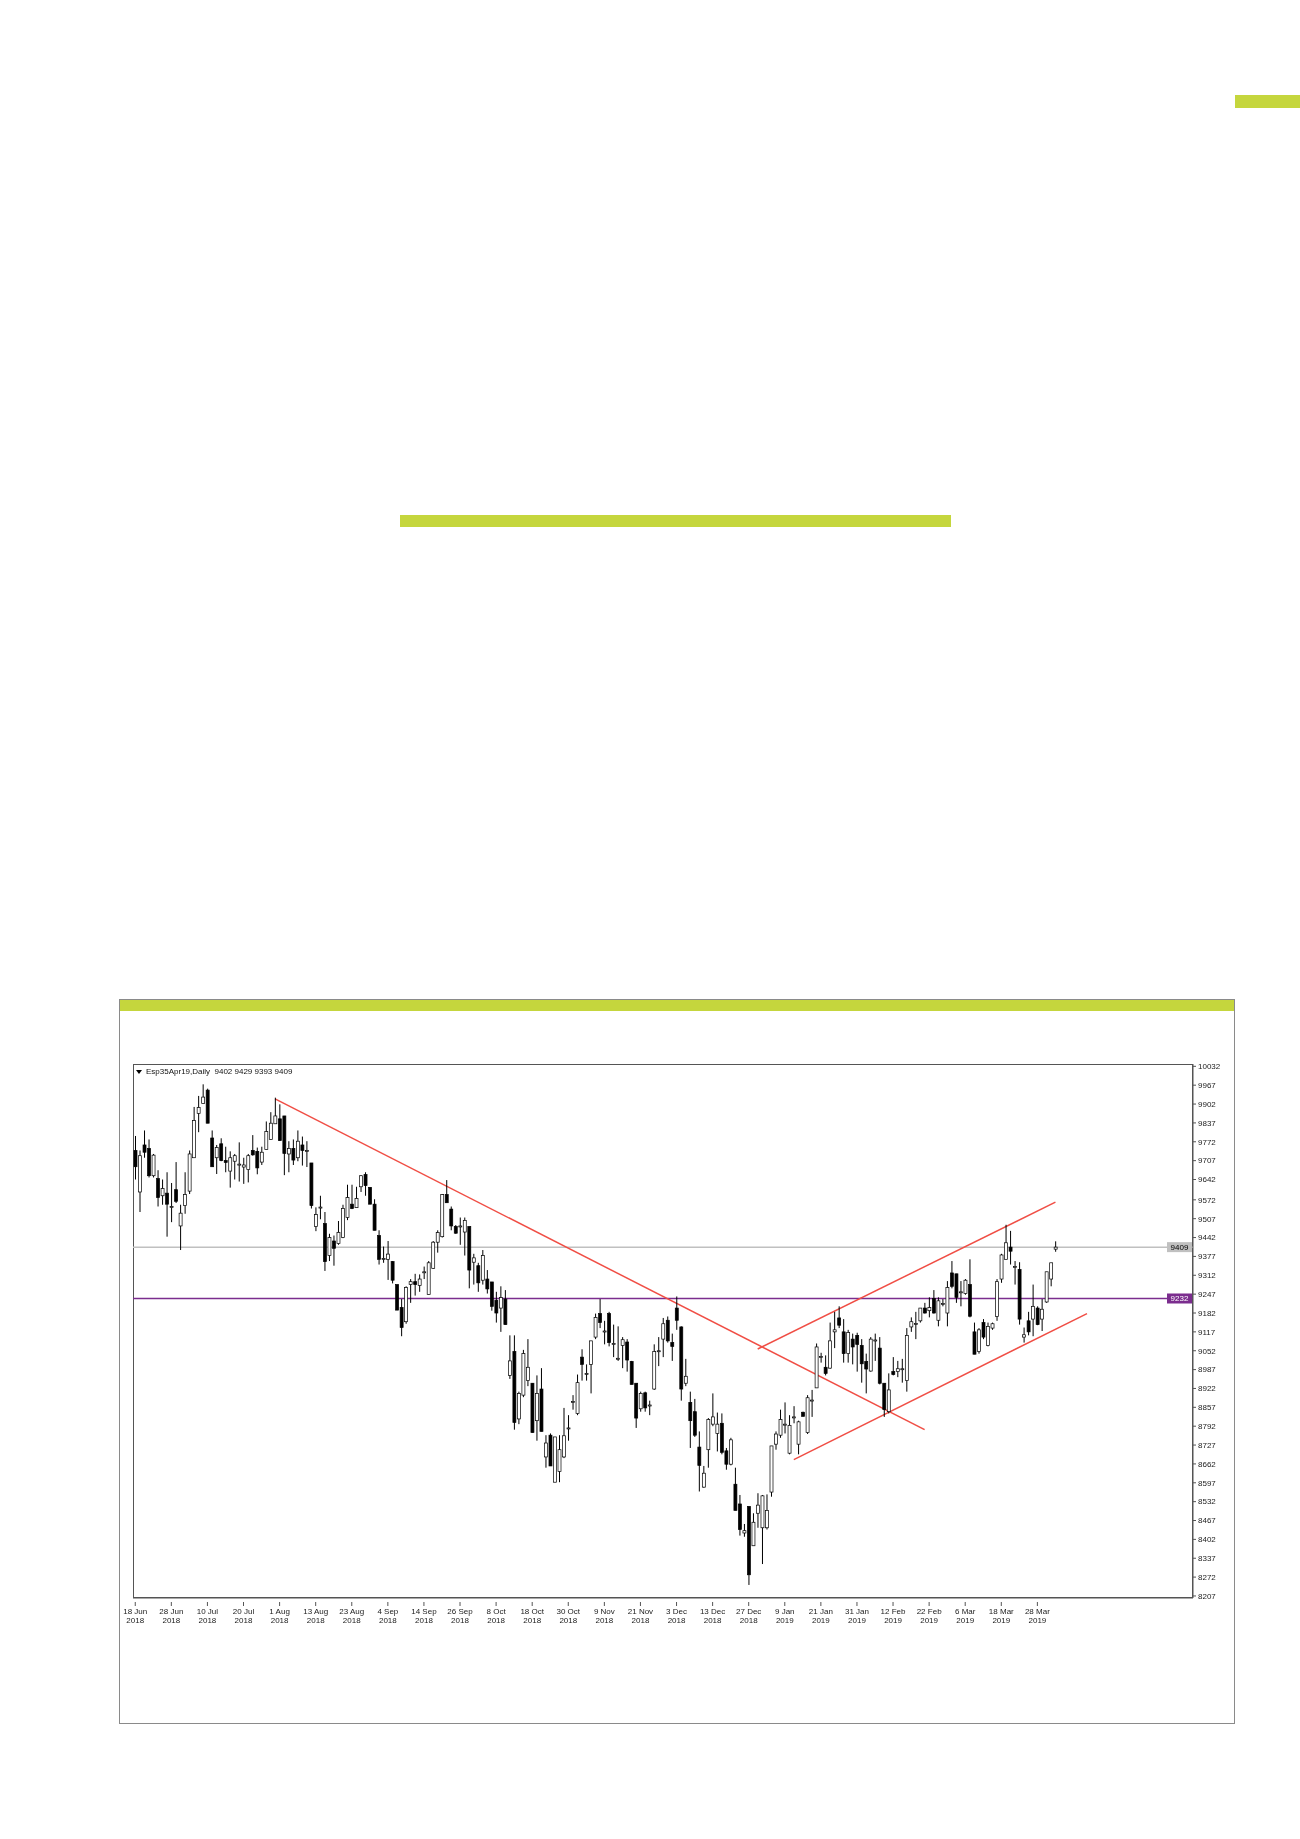  What do you see at coordinates (352, 1616) in the screenshot?
I see `x-tick-label: 23 Aug 2018` at bounding box center [352, 1616].